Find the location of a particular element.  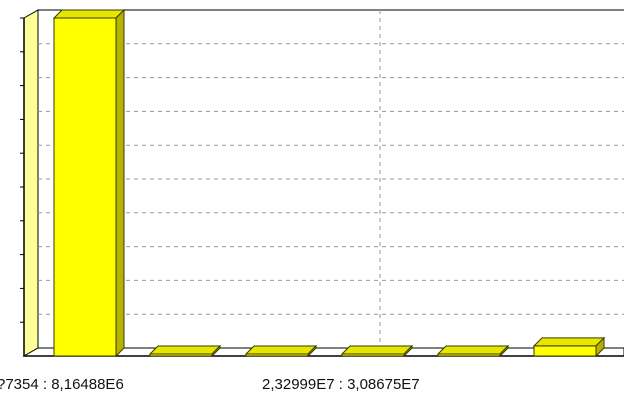

x-tick-label-1: ?7354 : 8,16488E6 is located at coordinates (62, 384).